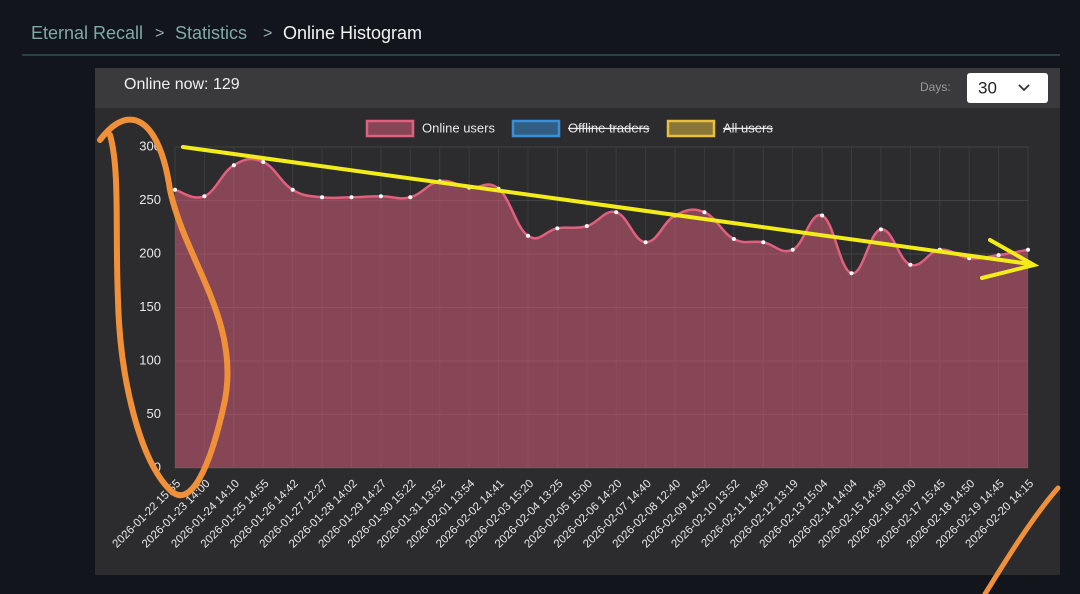  Describe the element at coordinates (154, 413) in the screenshot. I see `y-tick-label: 50` at that location.